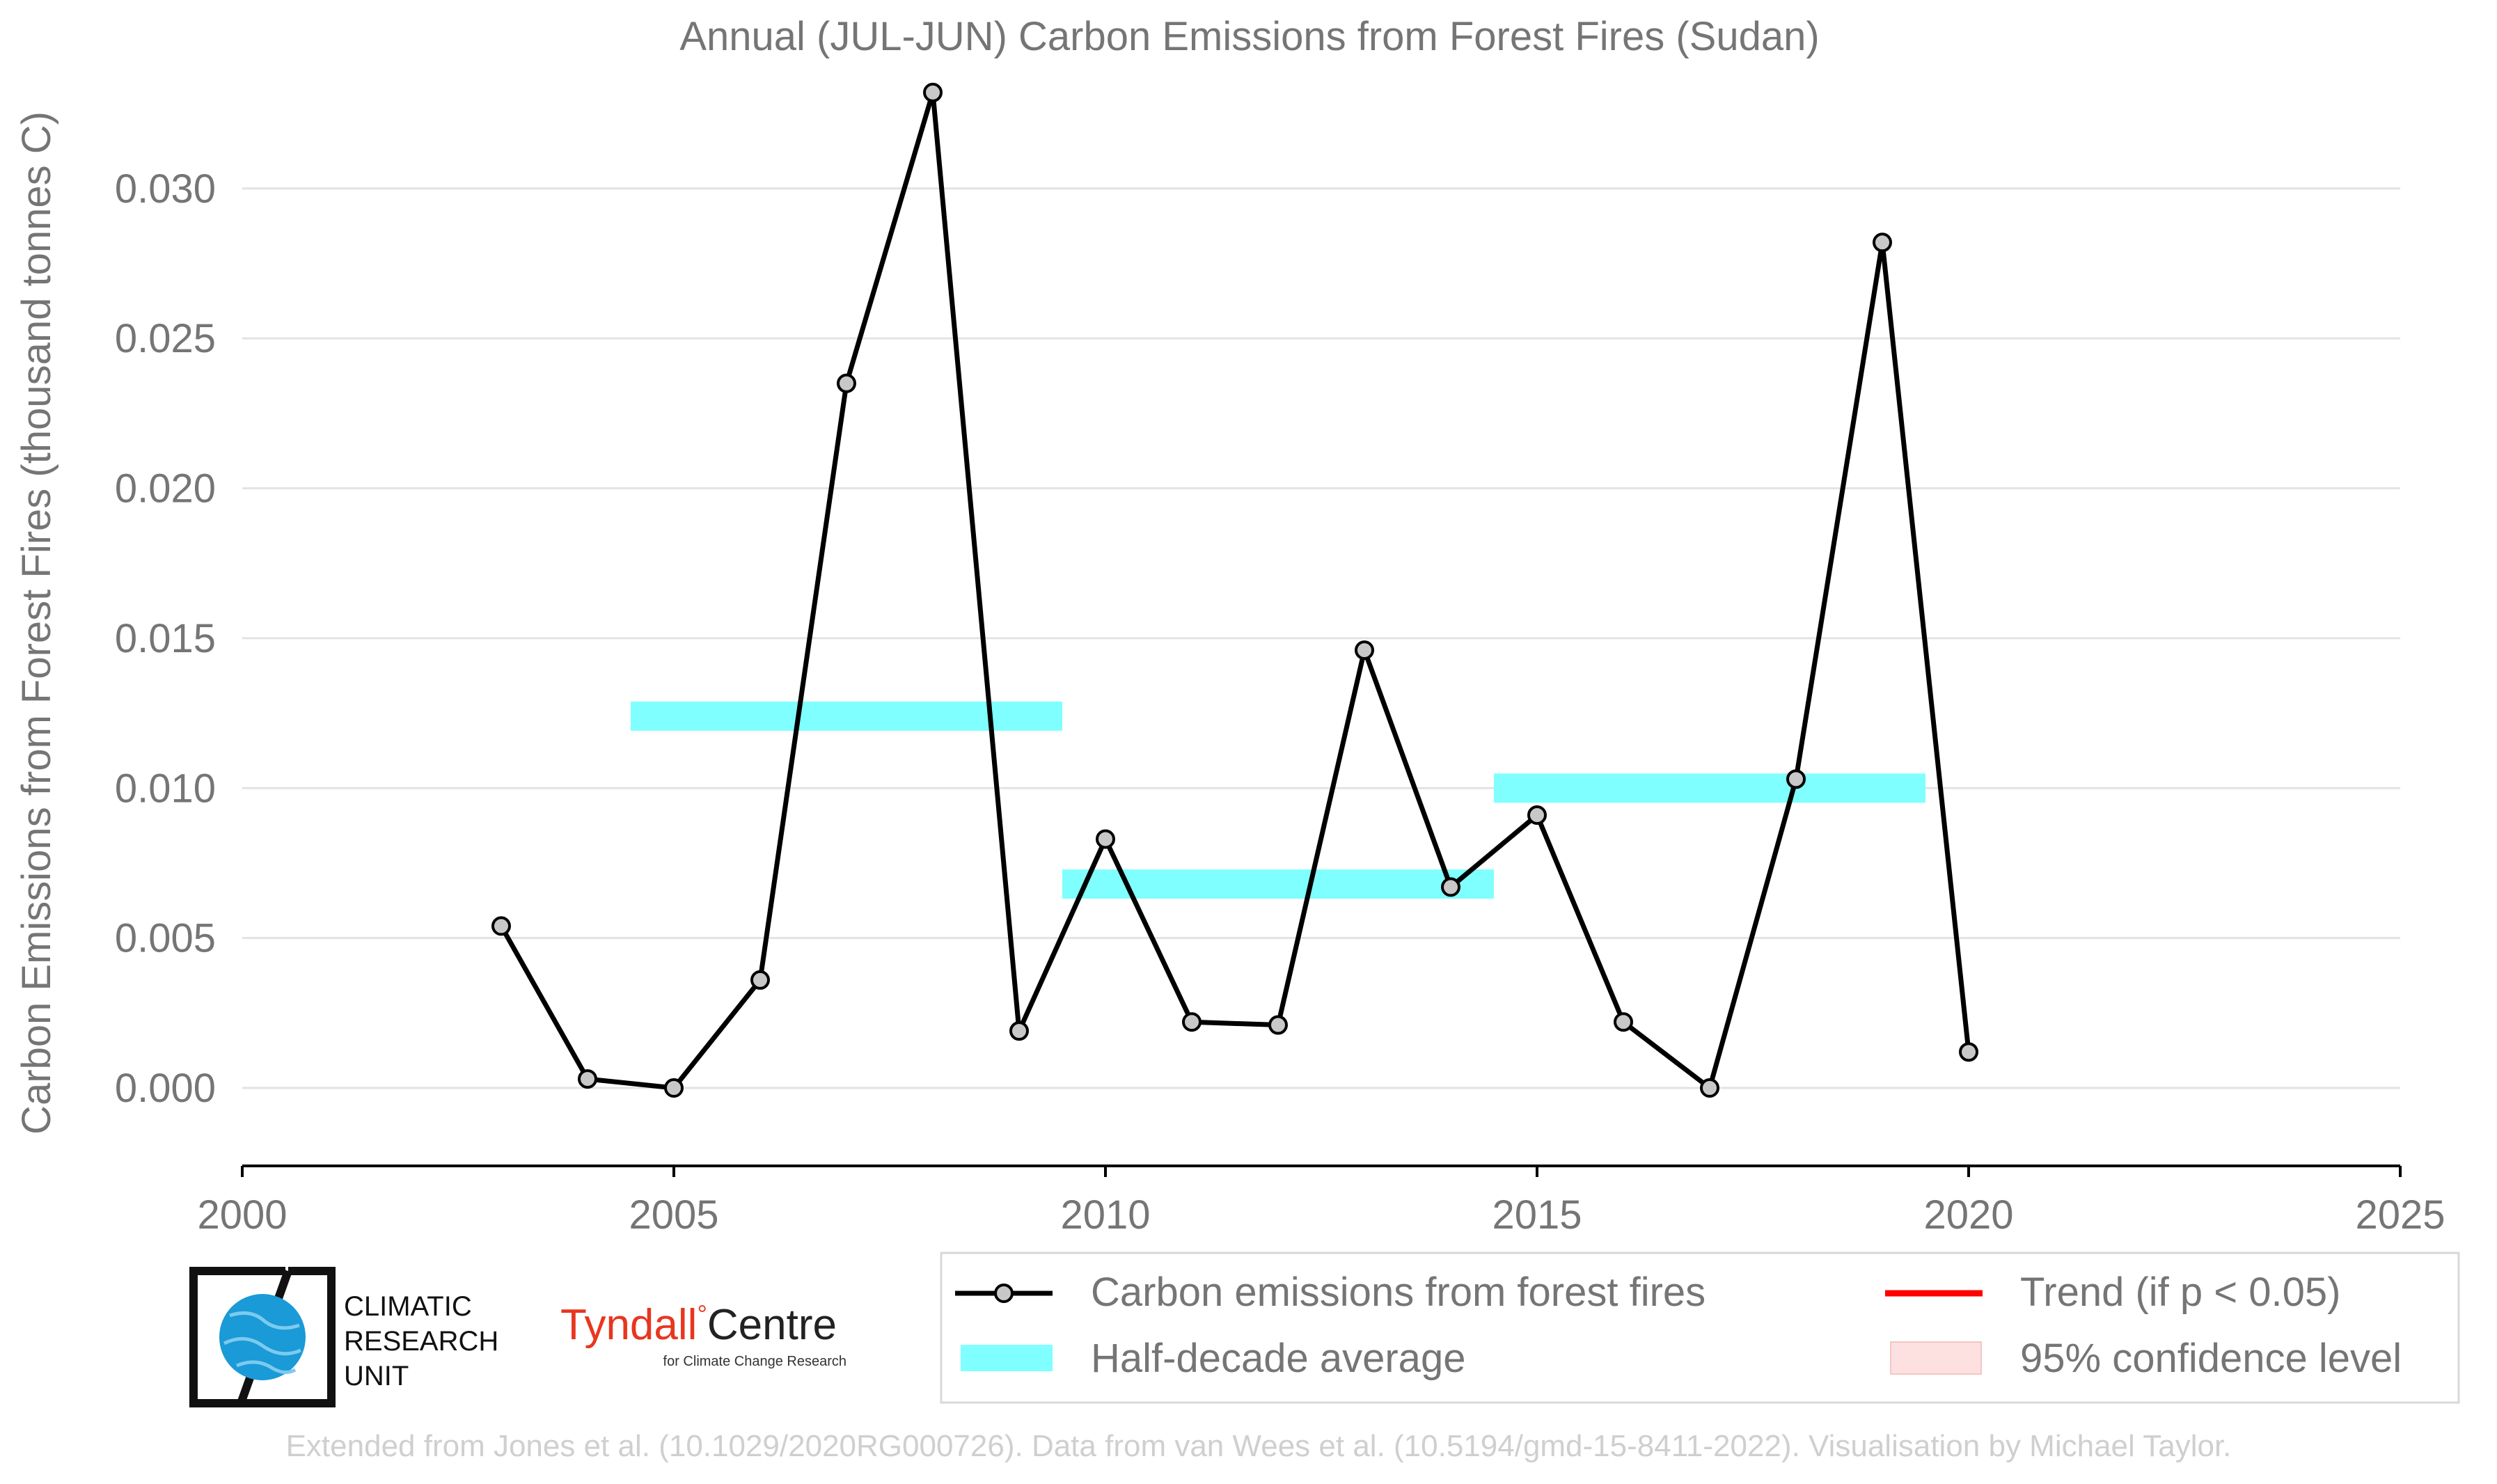 This screenshot has height=1484, width=2497. I want to click on svg-text: Tyndall°Centre, so click(698, 1324).